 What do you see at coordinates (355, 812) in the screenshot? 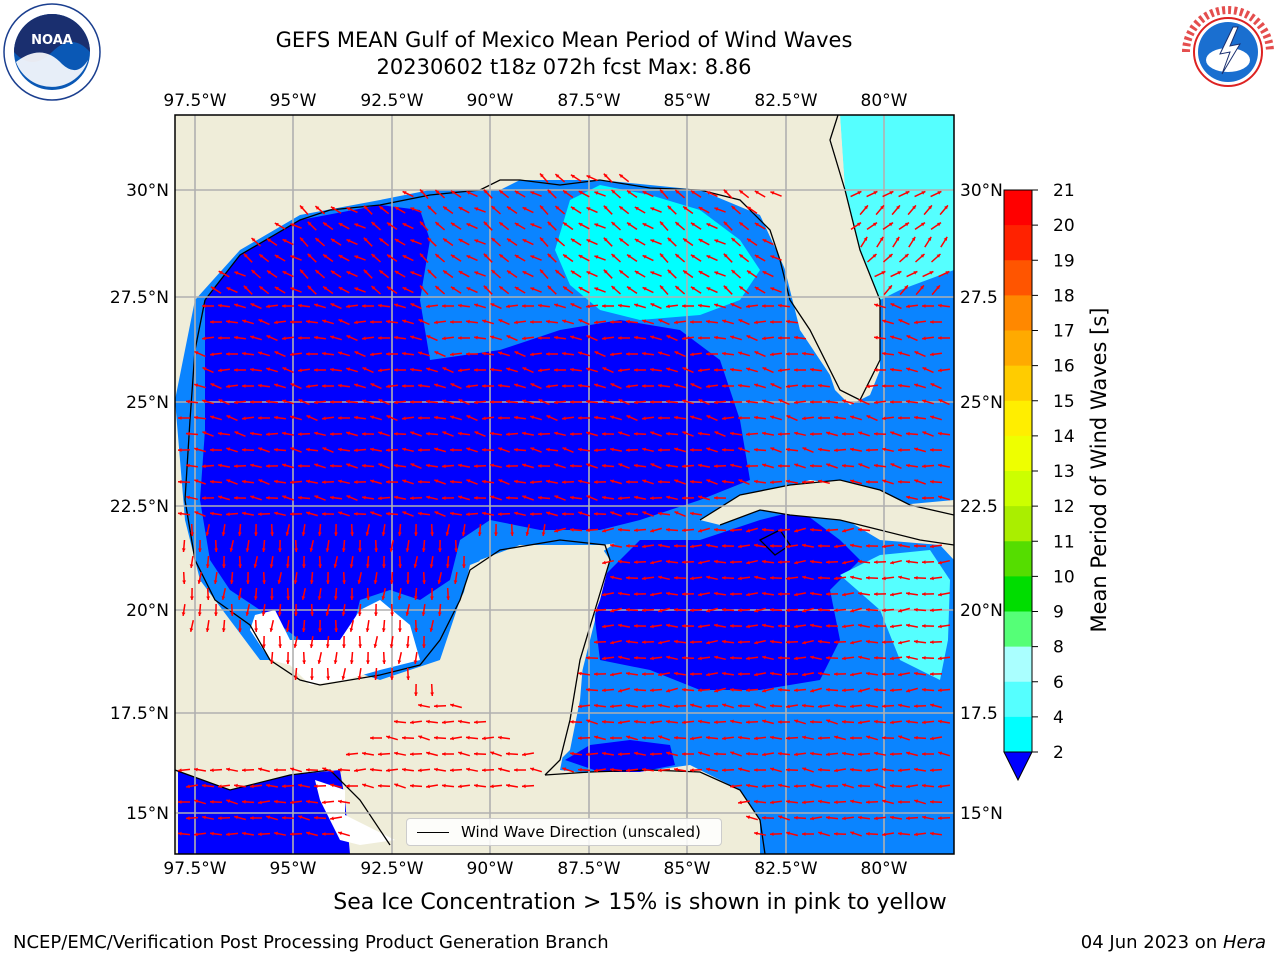
I see `missing-data-pacific` at bounding box center [355, 812].